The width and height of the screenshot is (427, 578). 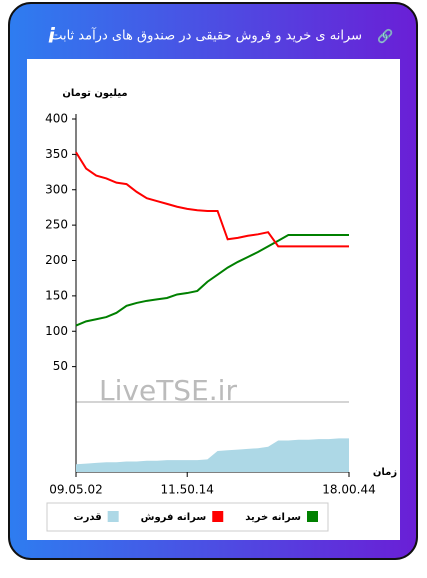 I want to click on y-tick-label: 300, so click(x=56, y=189).